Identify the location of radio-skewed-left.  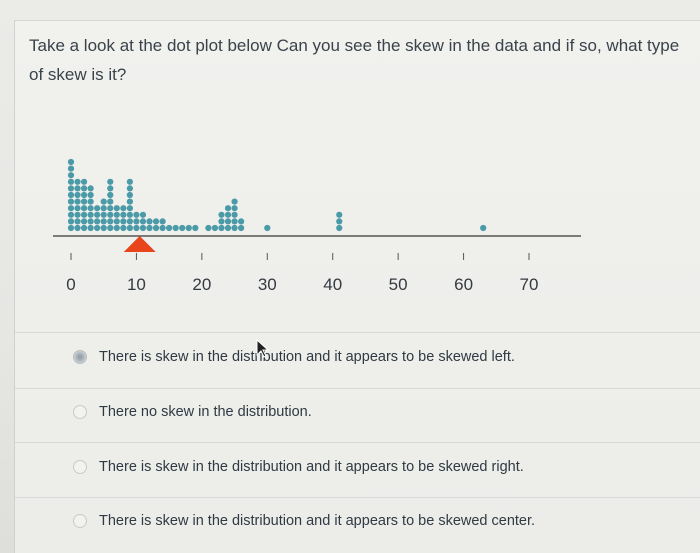
(80, 357).